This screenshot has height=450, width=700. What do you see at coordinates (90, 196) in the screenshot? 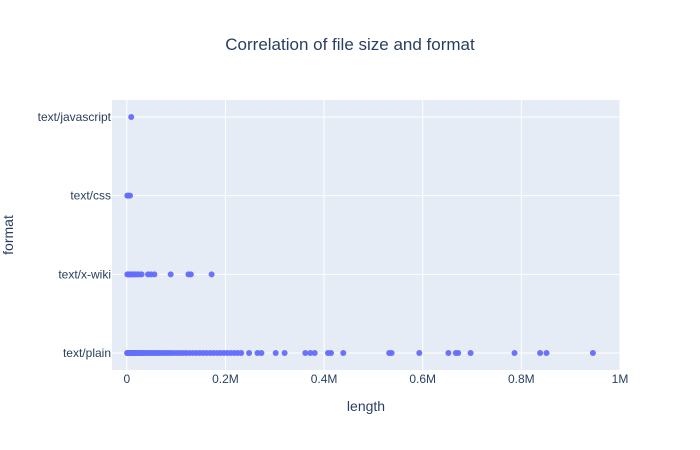
I see `y-tick-label: text/css` at bounding box center [90, 196].